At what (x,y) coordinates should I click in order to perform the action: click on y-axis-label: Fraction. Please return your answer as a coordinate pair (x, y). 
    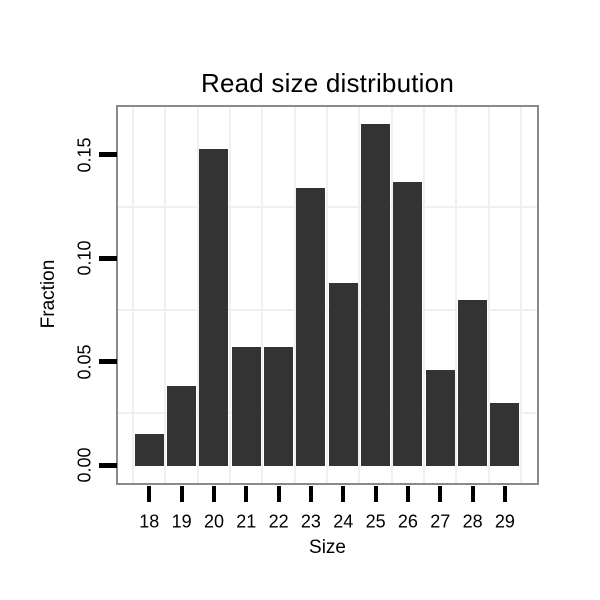
    Looking at the image, I should click on (48, 294).